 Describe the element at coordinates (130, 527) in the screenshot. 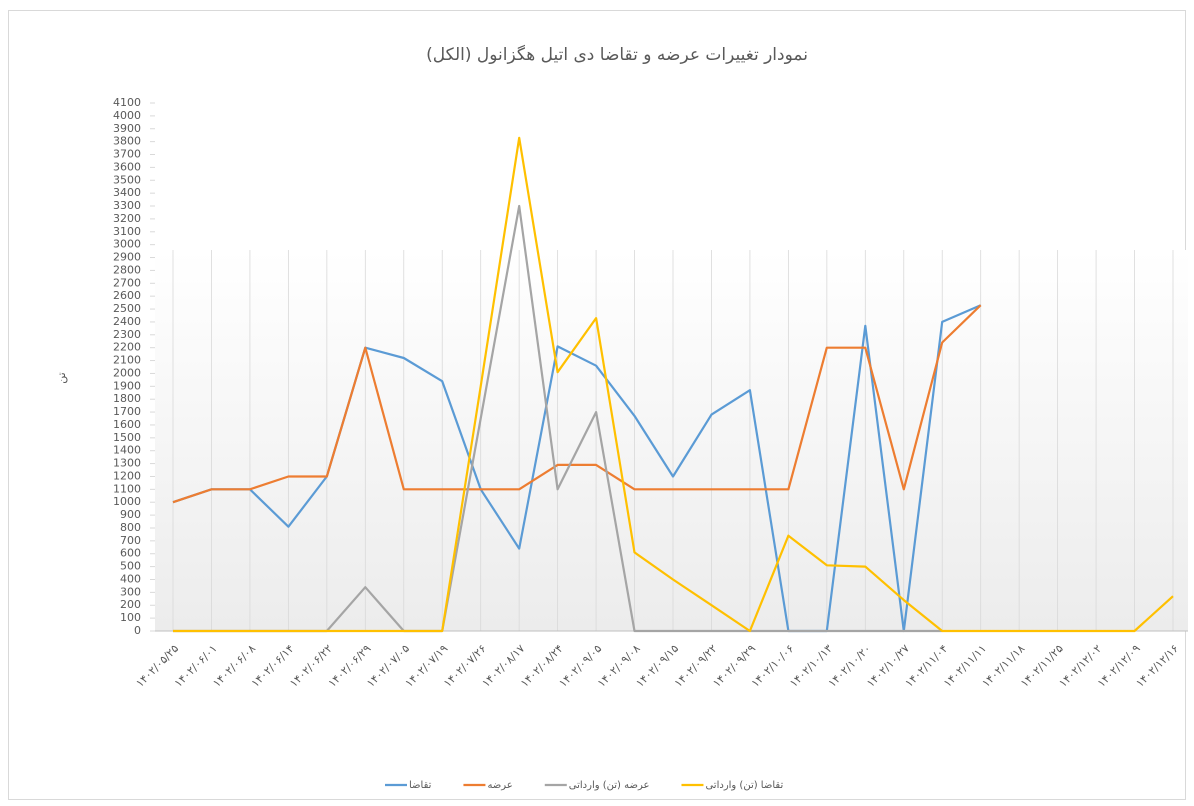

I see `y-tick-label: 800` at that location.